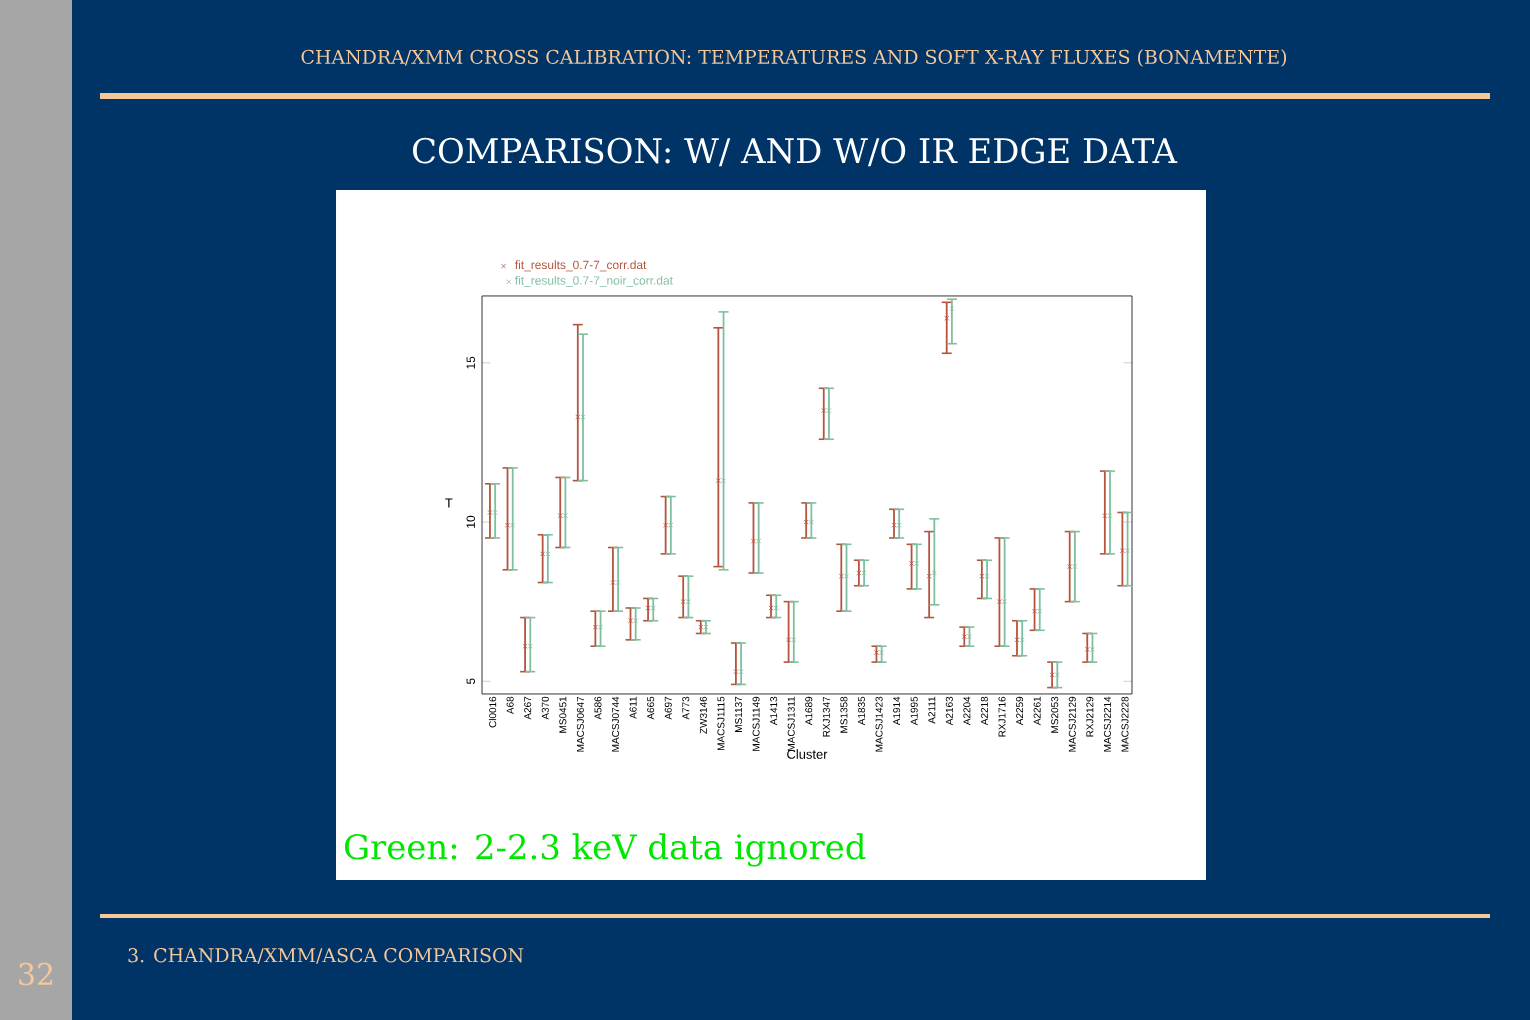 This screenshot has height=1020, width=1530. What do you see at coordinates (794, 58) in the screenshot?
I see `text: CHANDRA/XMM CROSS CALIBRATION: TEMPERATURES AND SOFT X-RAY FLUXES (BONAMENTE)` at bounding box center [794, 58].